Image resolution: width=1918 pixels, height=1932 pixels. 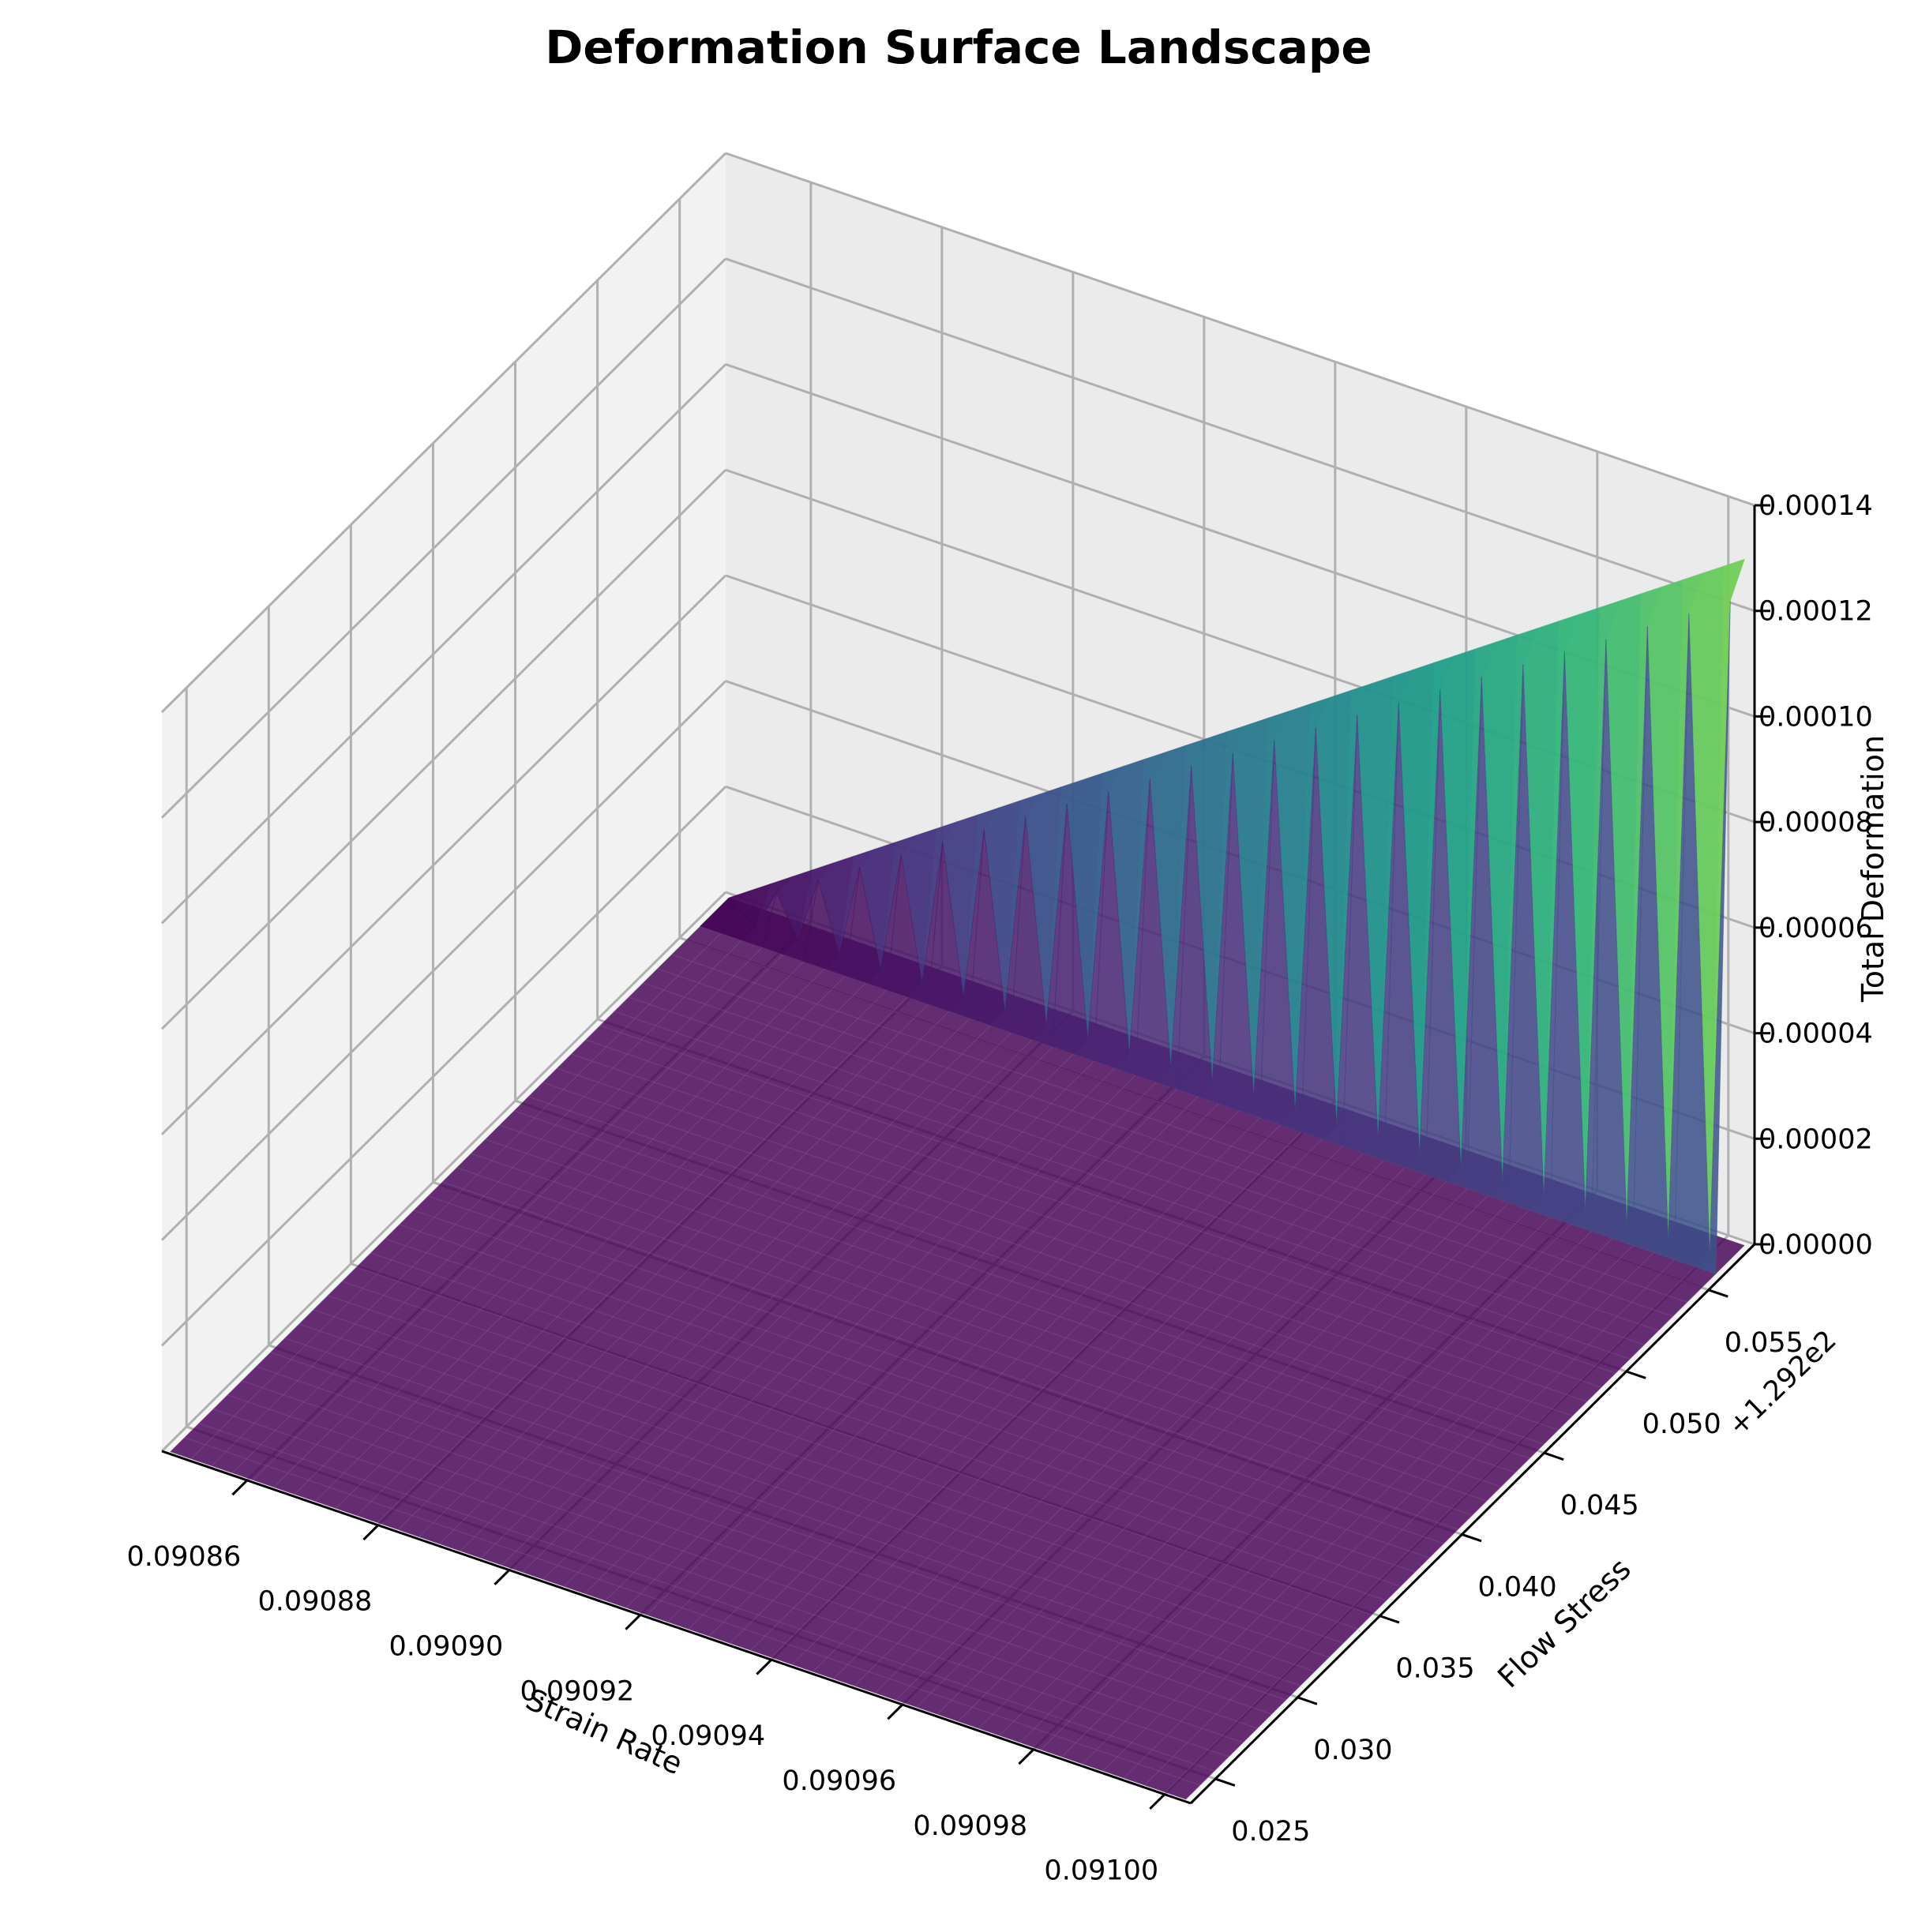 I want to click on x-tick-label: 0.09096, so click(x=839, y=1781).